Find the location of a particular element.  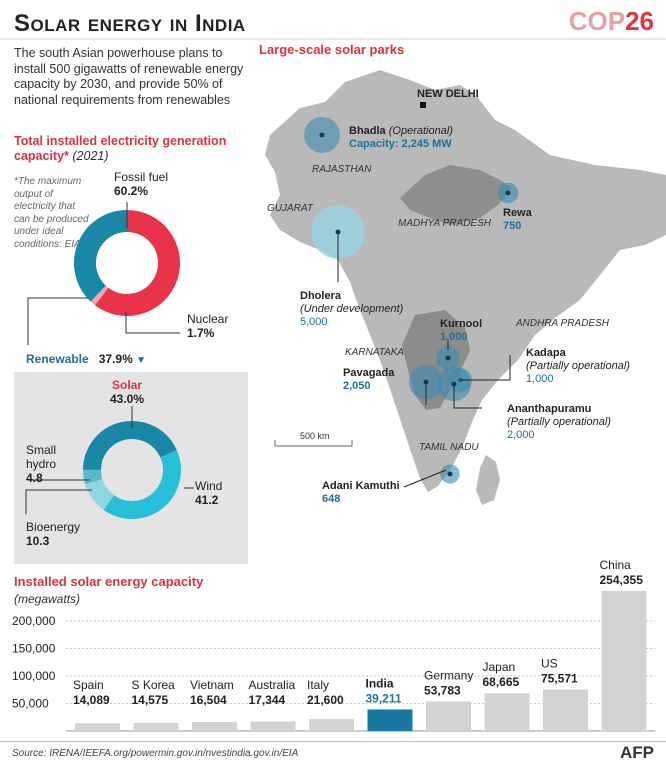

state-gujarat: GUJARAT is located at coordinates (290, 208).